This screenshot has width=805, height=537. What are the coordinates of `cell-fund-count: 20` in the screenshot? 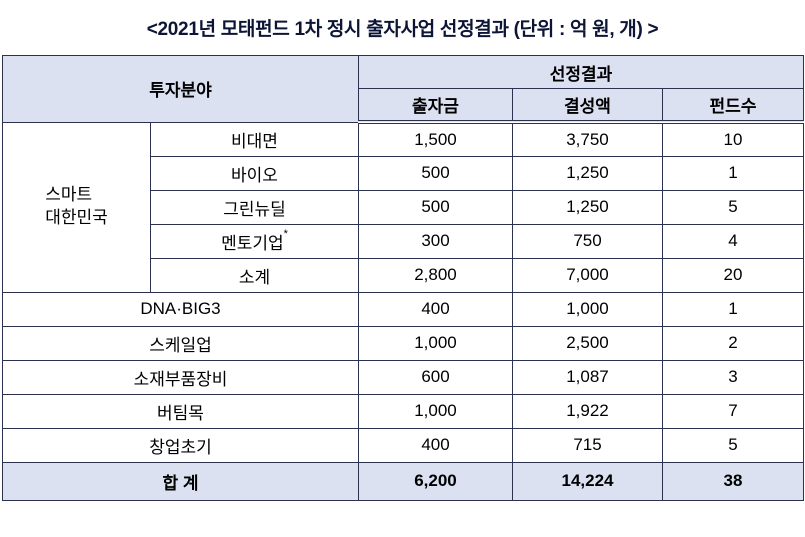 It's located at (733, 275).